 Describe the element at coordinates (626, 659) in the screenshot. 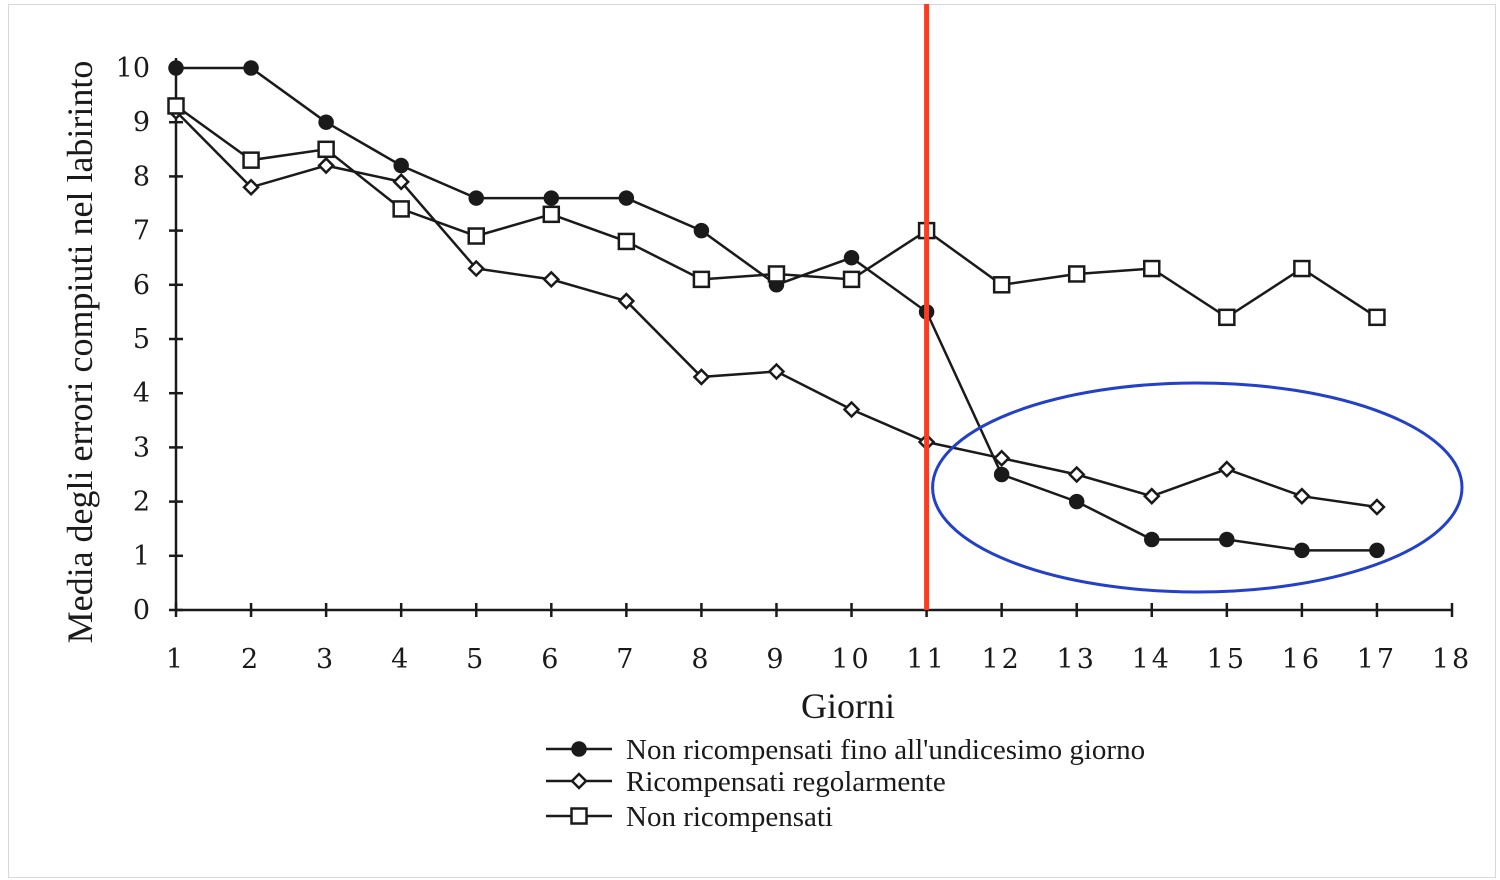

I see `x-tick-label-7: 7` at that location.